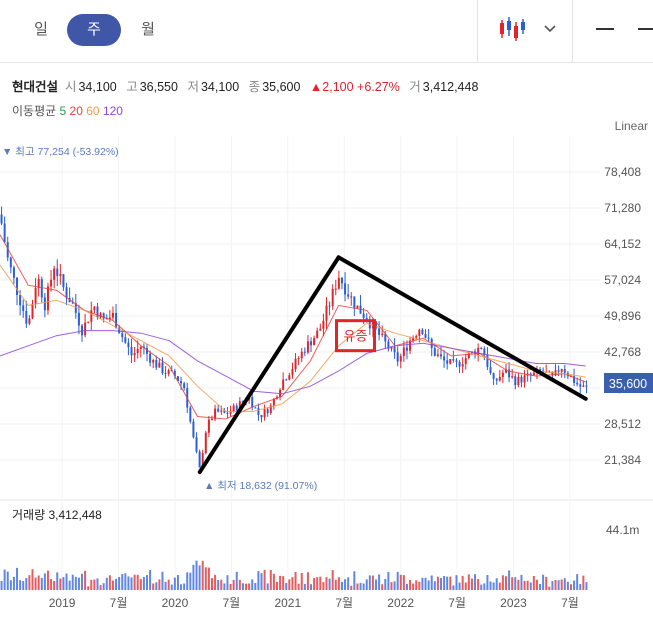 The image size is (653, 617). Describe the element at coordinates (57, 515) in the screenshot. I see `volume-panel-title: 거래량 3,412,448` at that location.